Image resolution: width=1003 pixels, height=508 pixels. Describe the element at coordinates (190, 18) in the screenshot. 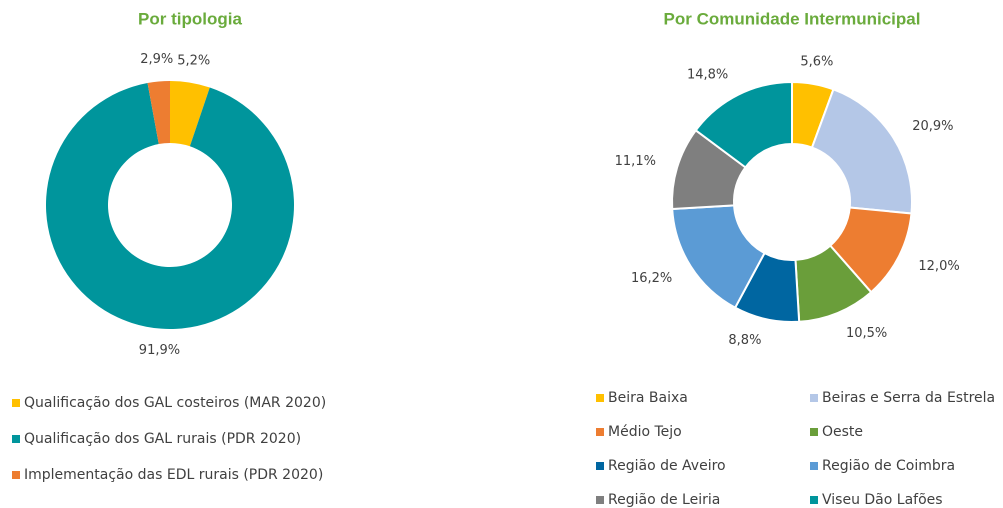

I see `chart-title: Por tipologia` at that location.